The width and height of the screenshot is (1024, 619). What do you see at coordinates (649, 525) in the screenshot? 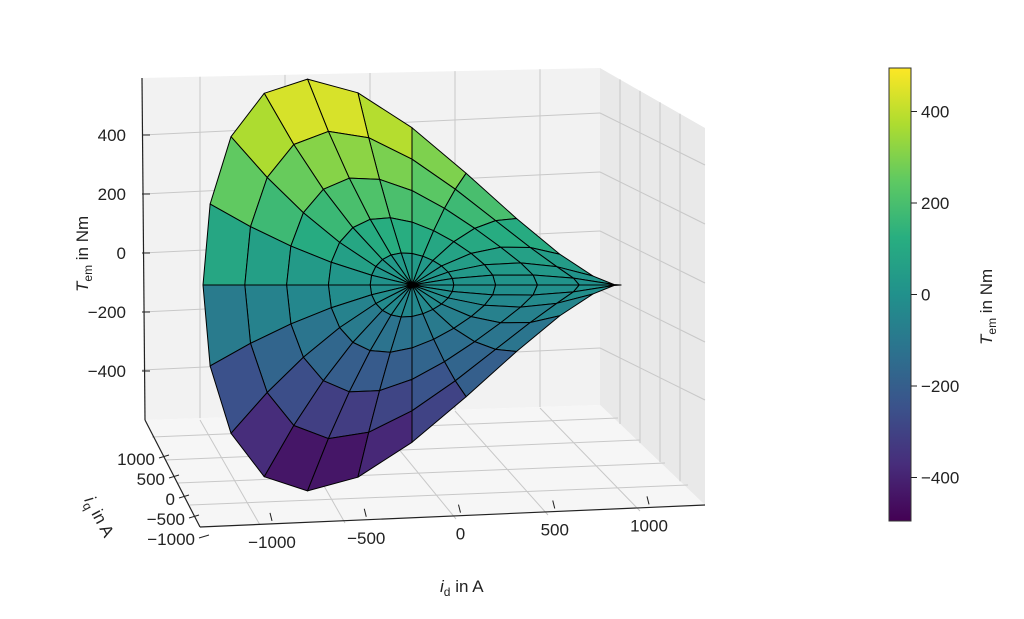
I see `x-tick-label: 1000` at bounding box center [649, 525].